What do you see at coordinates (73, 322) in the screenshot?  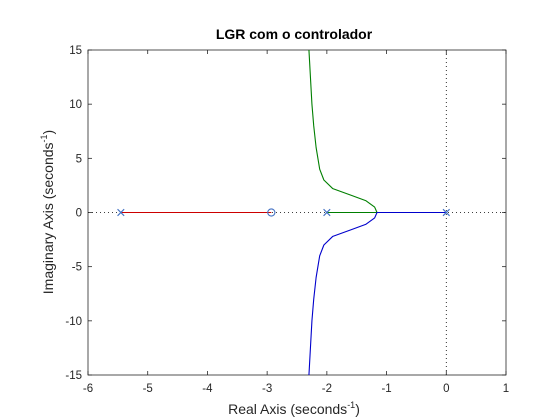 I see `y-tick-label: -10` at bounding box center [73, 322].